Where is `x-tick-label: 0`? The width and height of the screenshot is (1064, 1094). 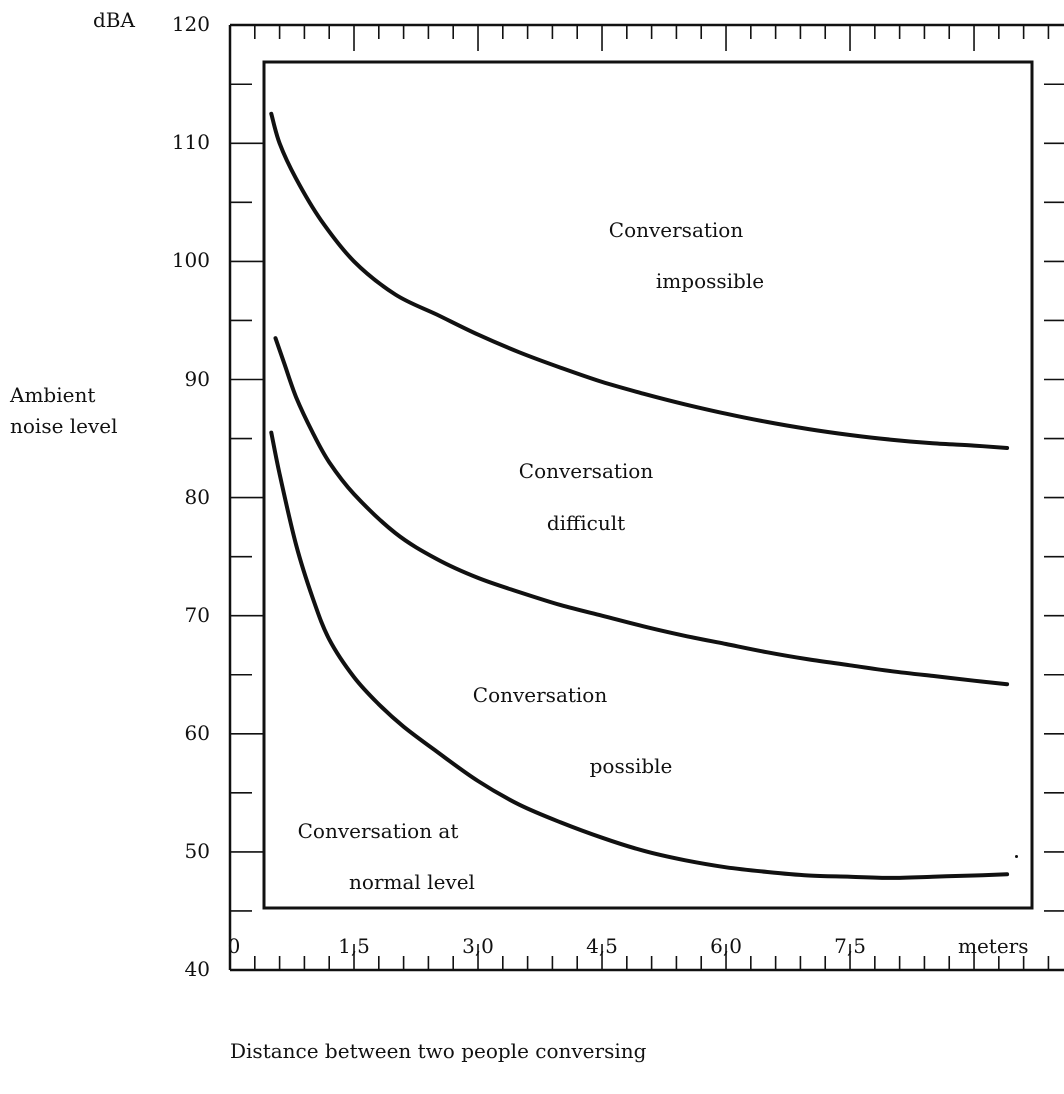
x-tick-label: 0 is located at coordinates (234, 946).